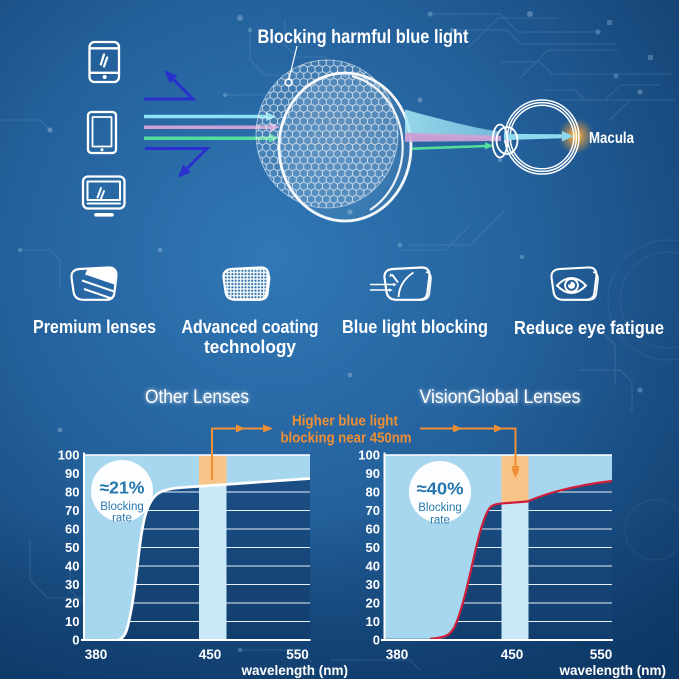 This screenshot has height=679, width=679. What do you see at coordinates (611, 138) in the screenshot?
I see `svg-text: Macula` at bounding box center [611, 138].